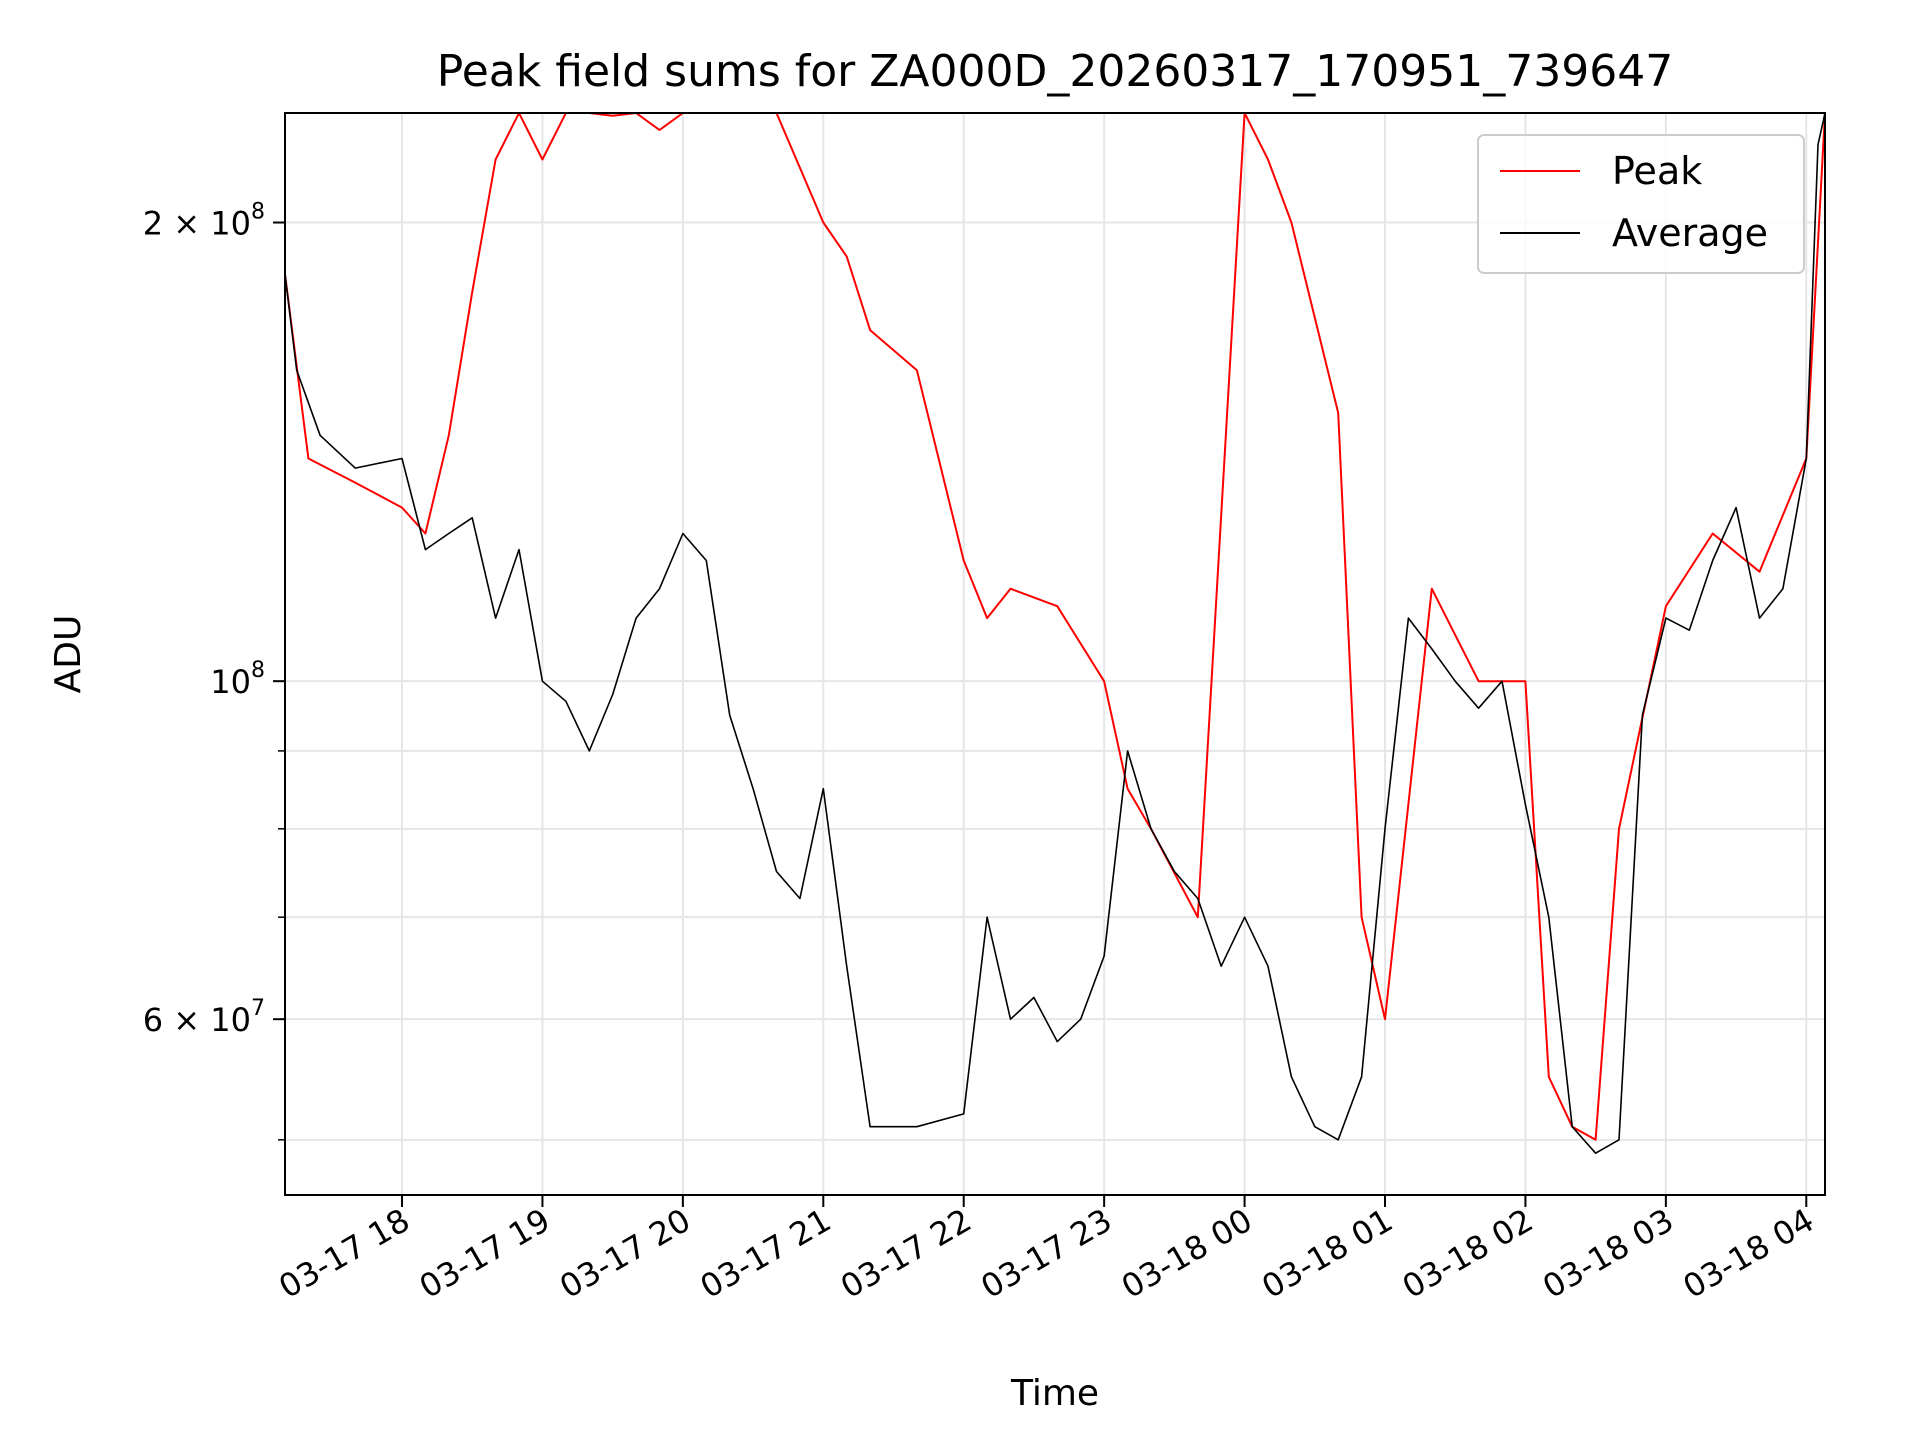 This screenshot has height=1440, width=1920. I want to click on y-axis: 6 × 107 108 2 × 108, so click(214, 670).